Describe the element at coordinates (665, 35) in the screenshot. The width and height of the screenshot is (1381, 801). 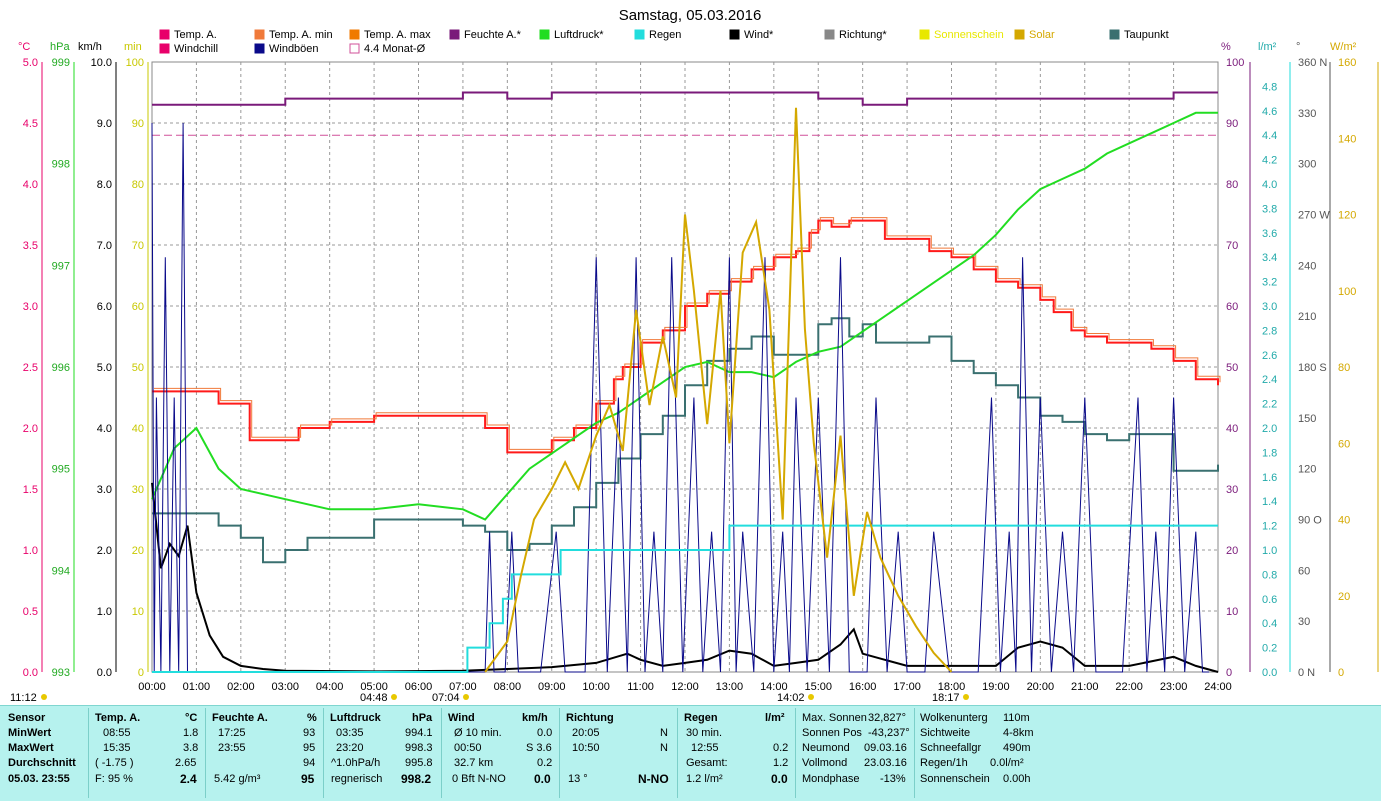
I see `legend-label: Regen` at that location.